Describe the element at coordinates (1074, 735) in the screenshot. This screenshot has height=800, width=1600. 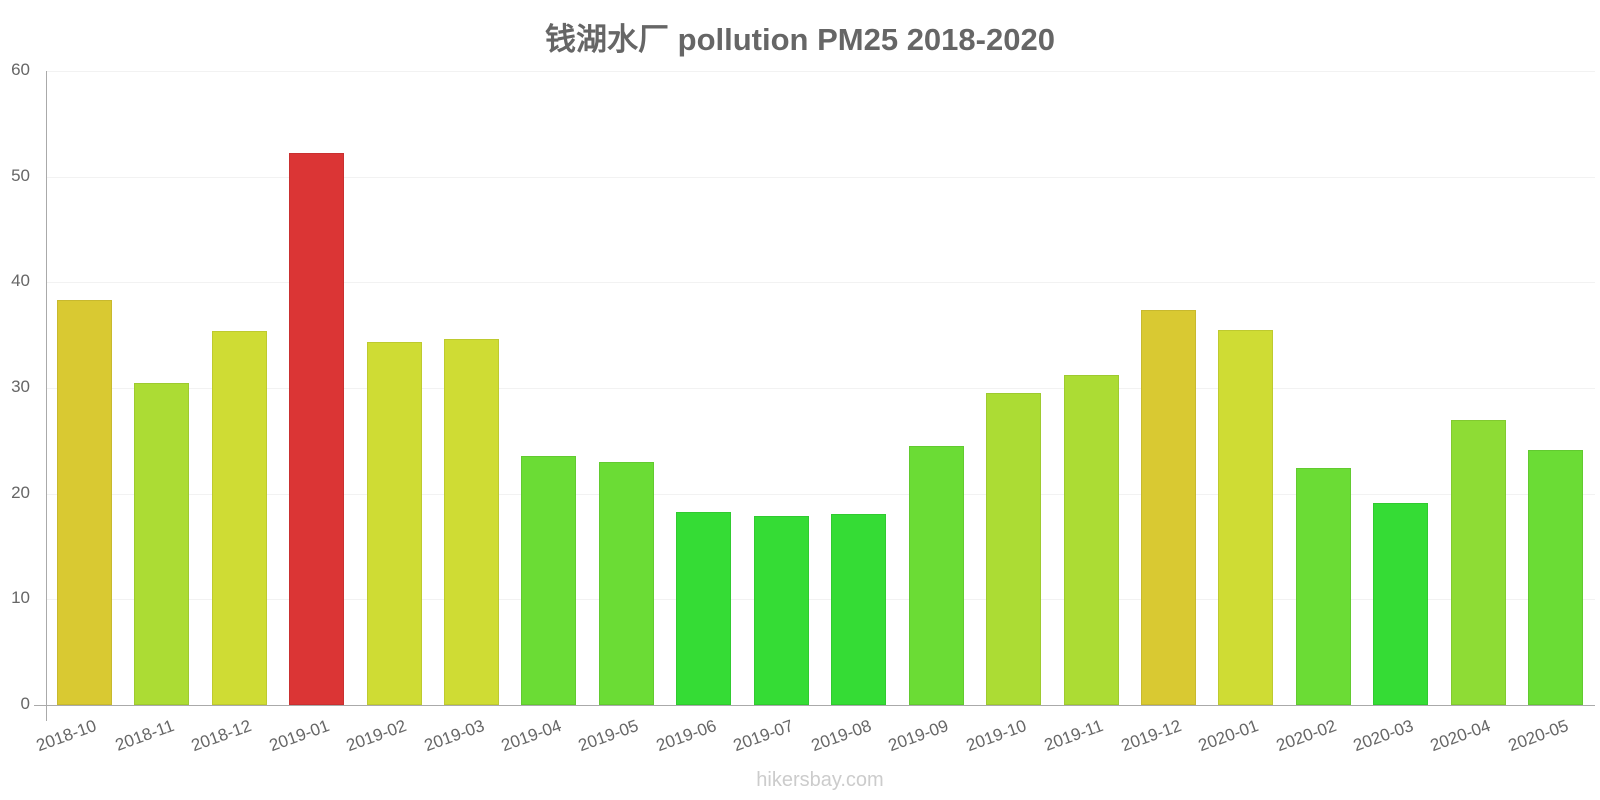
I see `x-tick-label: 2019-11` at that location.